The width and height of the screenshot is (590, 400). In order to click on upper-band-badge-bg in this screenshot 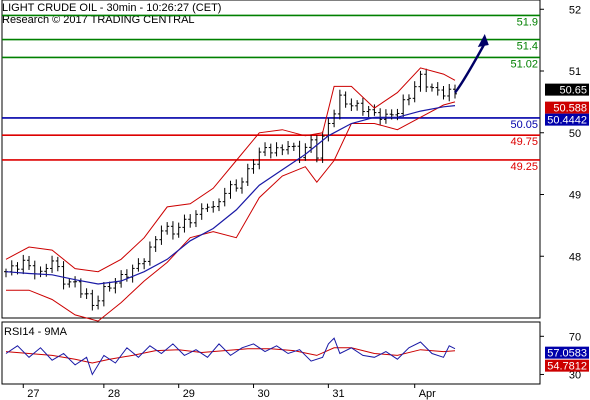, I will do `click(567, 107)`.